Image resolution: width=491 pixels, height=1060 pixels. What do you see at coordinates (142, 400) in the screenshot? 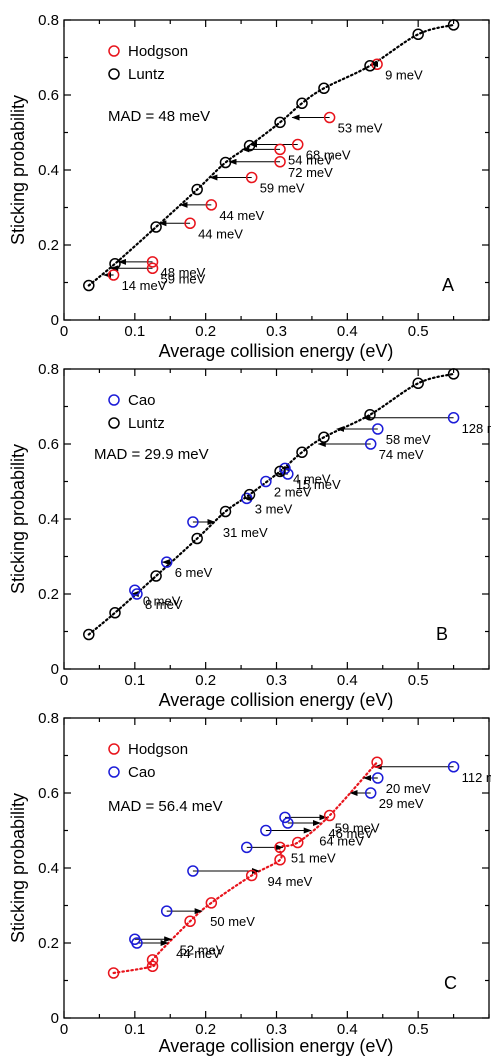
I see `legend-entry-0: Cao` at bounding box center [142, 400].